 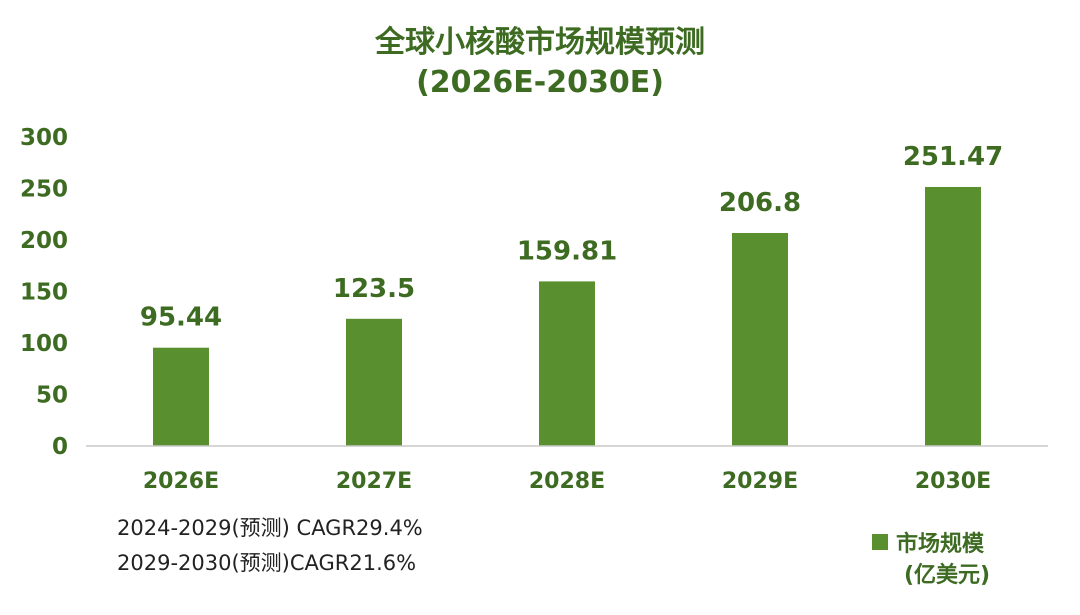 I want to click on x-category-label: 2030E, so click(x=953, y=481).